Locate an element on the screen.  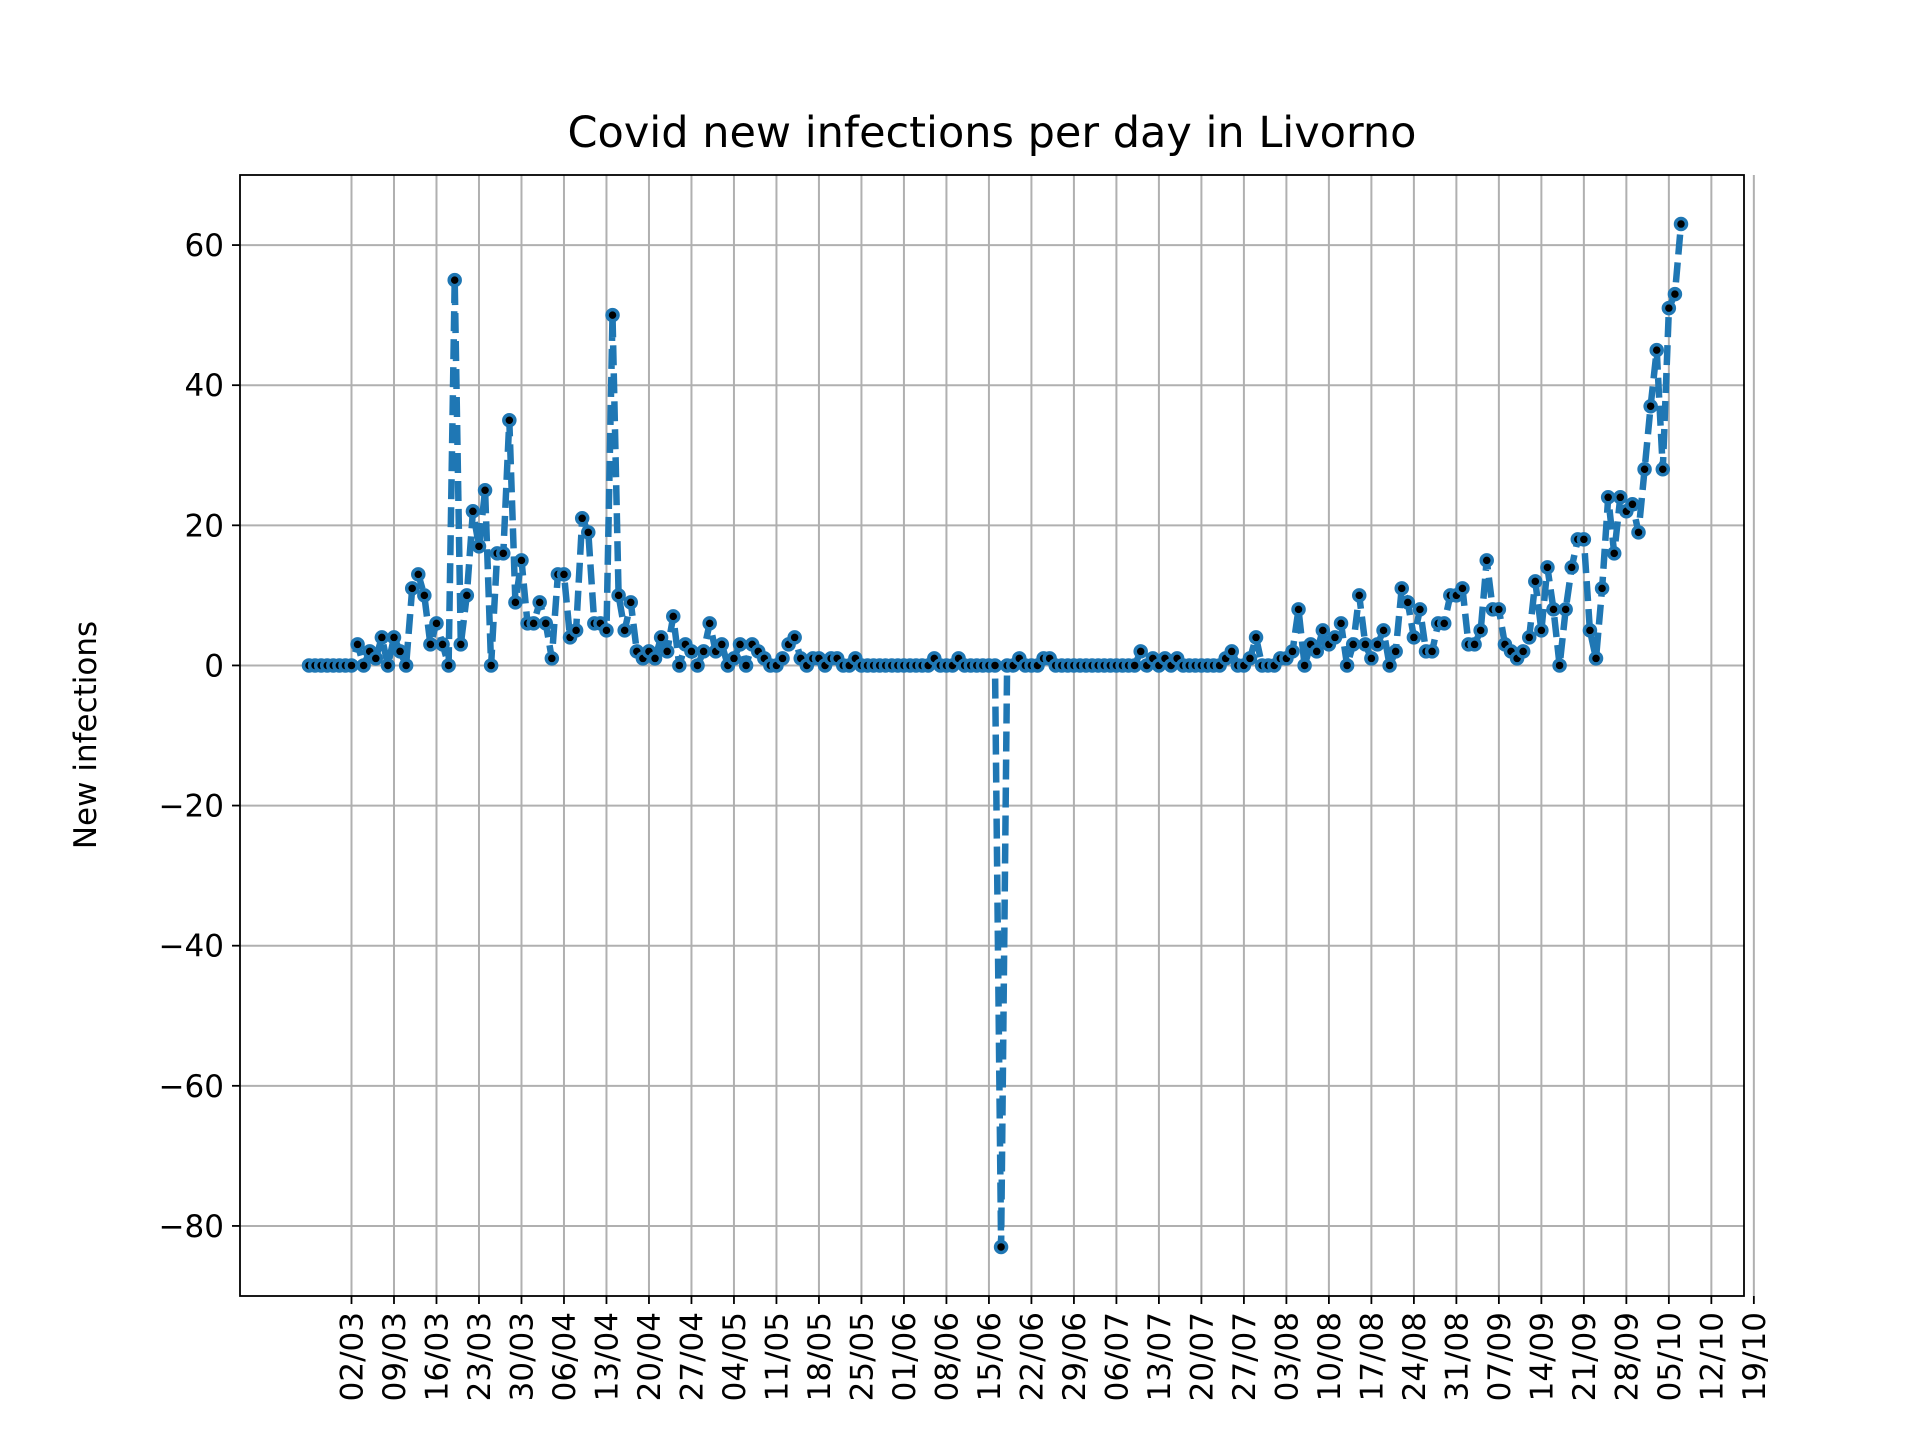
y-tick-label: 20 is located at coordinates (204, 526).